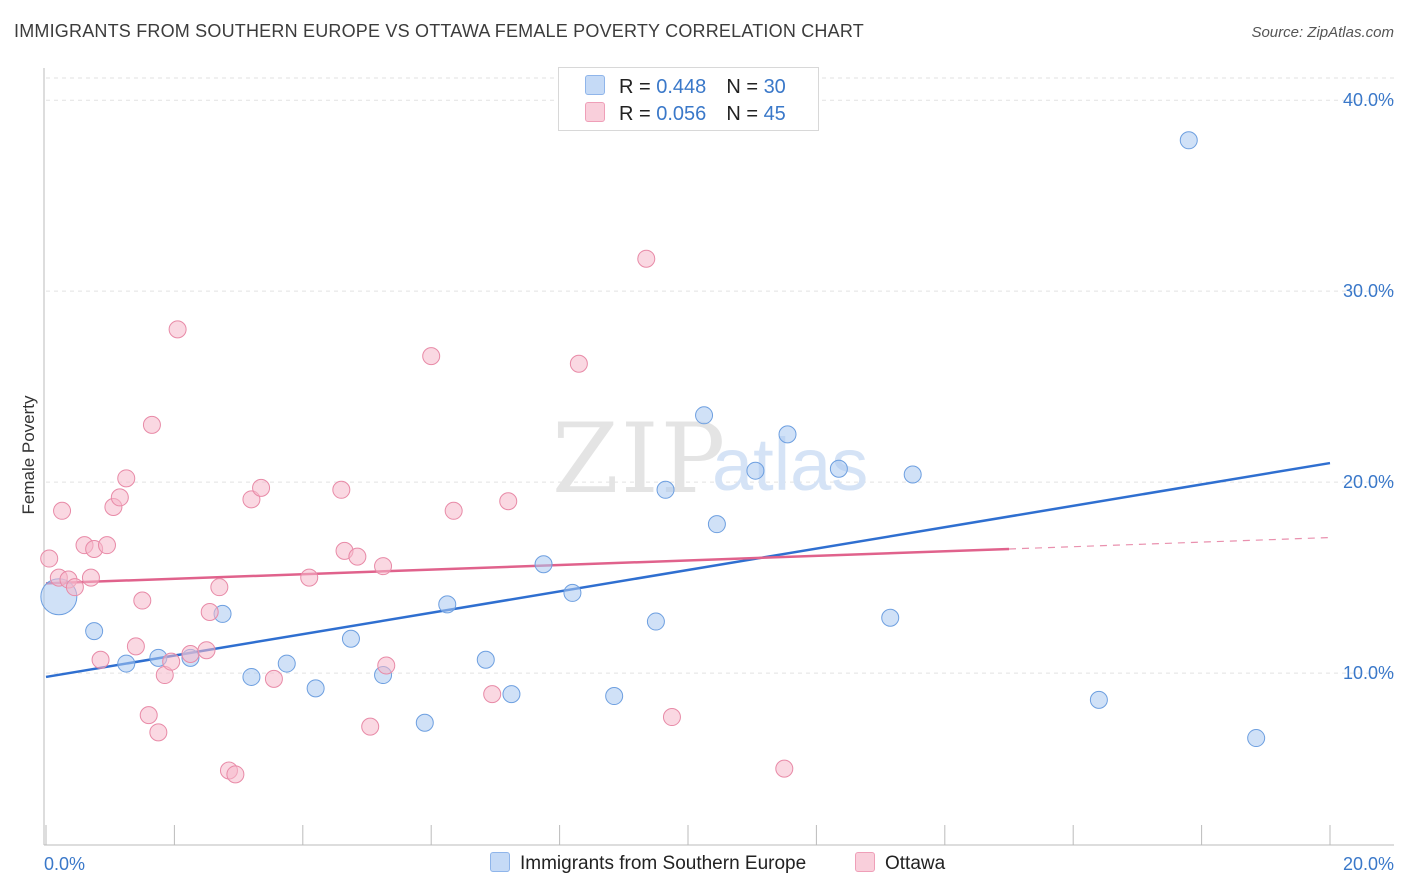  I want to click on source-label: Source: ZipAtlas.com, so click(1322, 32).